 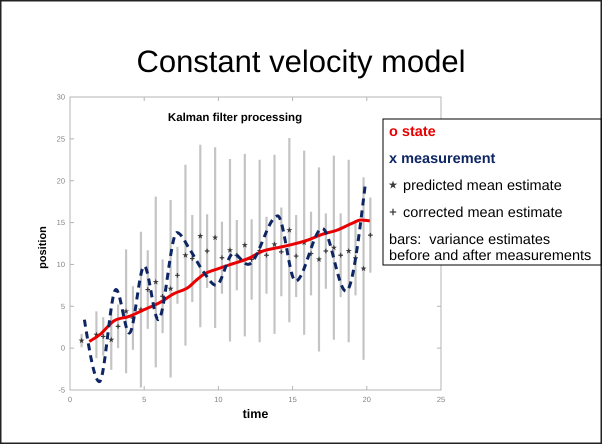 What do you see at coordinates (442, 159) in the screenshot?
I see `text: x measurement` at bounding box center [442, 159].